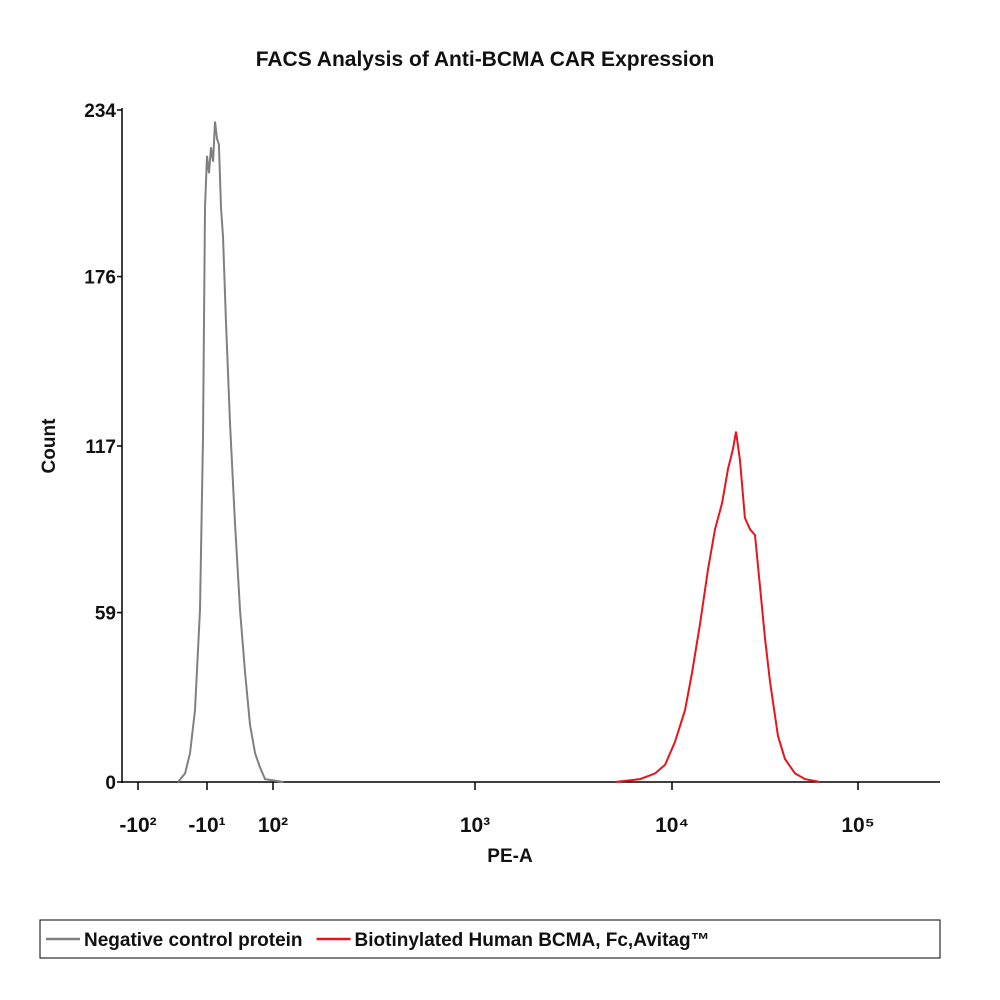 The image size is (1000, 1000). I want to click on y-tick-label: 0, so click(110, 783).